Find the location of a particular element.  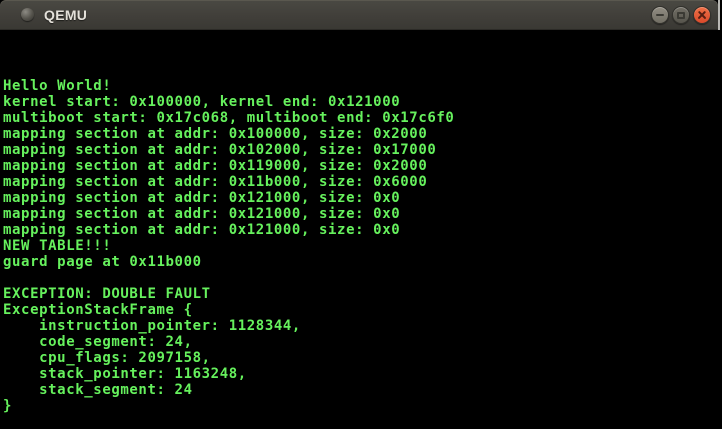

window-controls is located at coordinates (681, 15).